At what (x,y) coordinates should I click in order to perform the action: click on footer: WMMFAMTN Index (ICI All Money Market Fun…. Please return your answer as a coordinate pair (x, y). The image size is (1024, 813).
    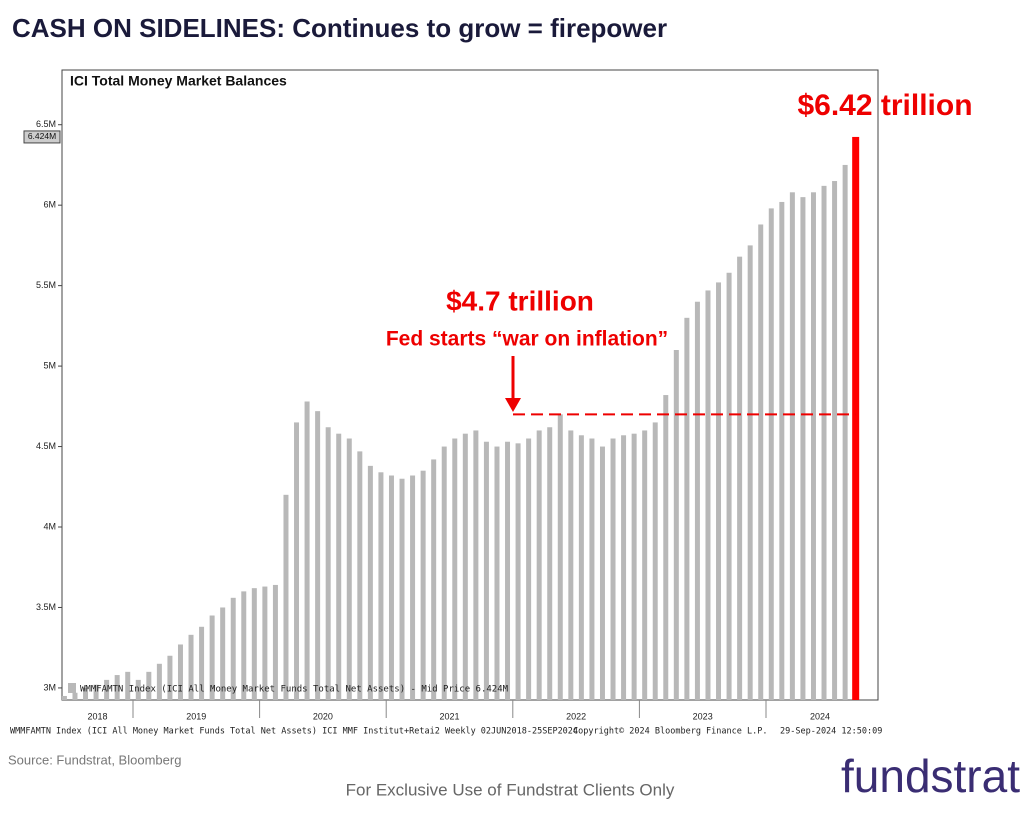
    Looking at the image, I should click on (294, 732).